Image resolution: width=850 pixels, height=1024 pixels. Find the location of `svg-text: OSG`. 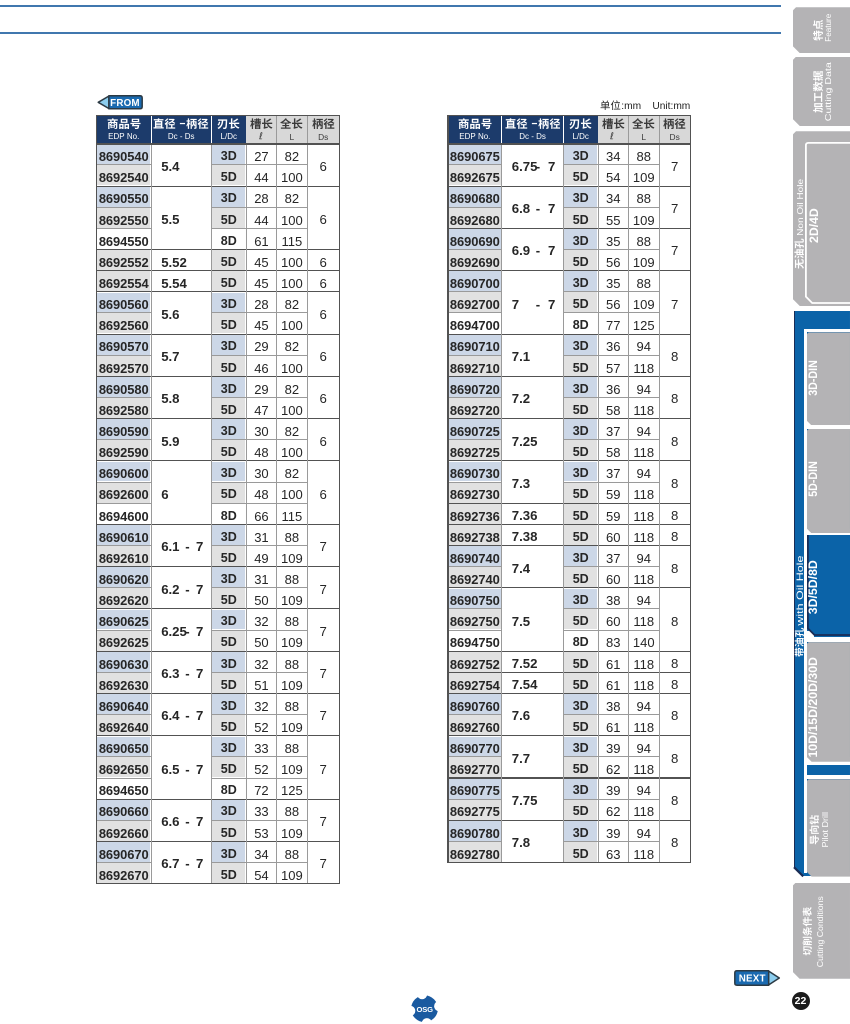

svg-text: OSG is located at coordinates (425, 1008).